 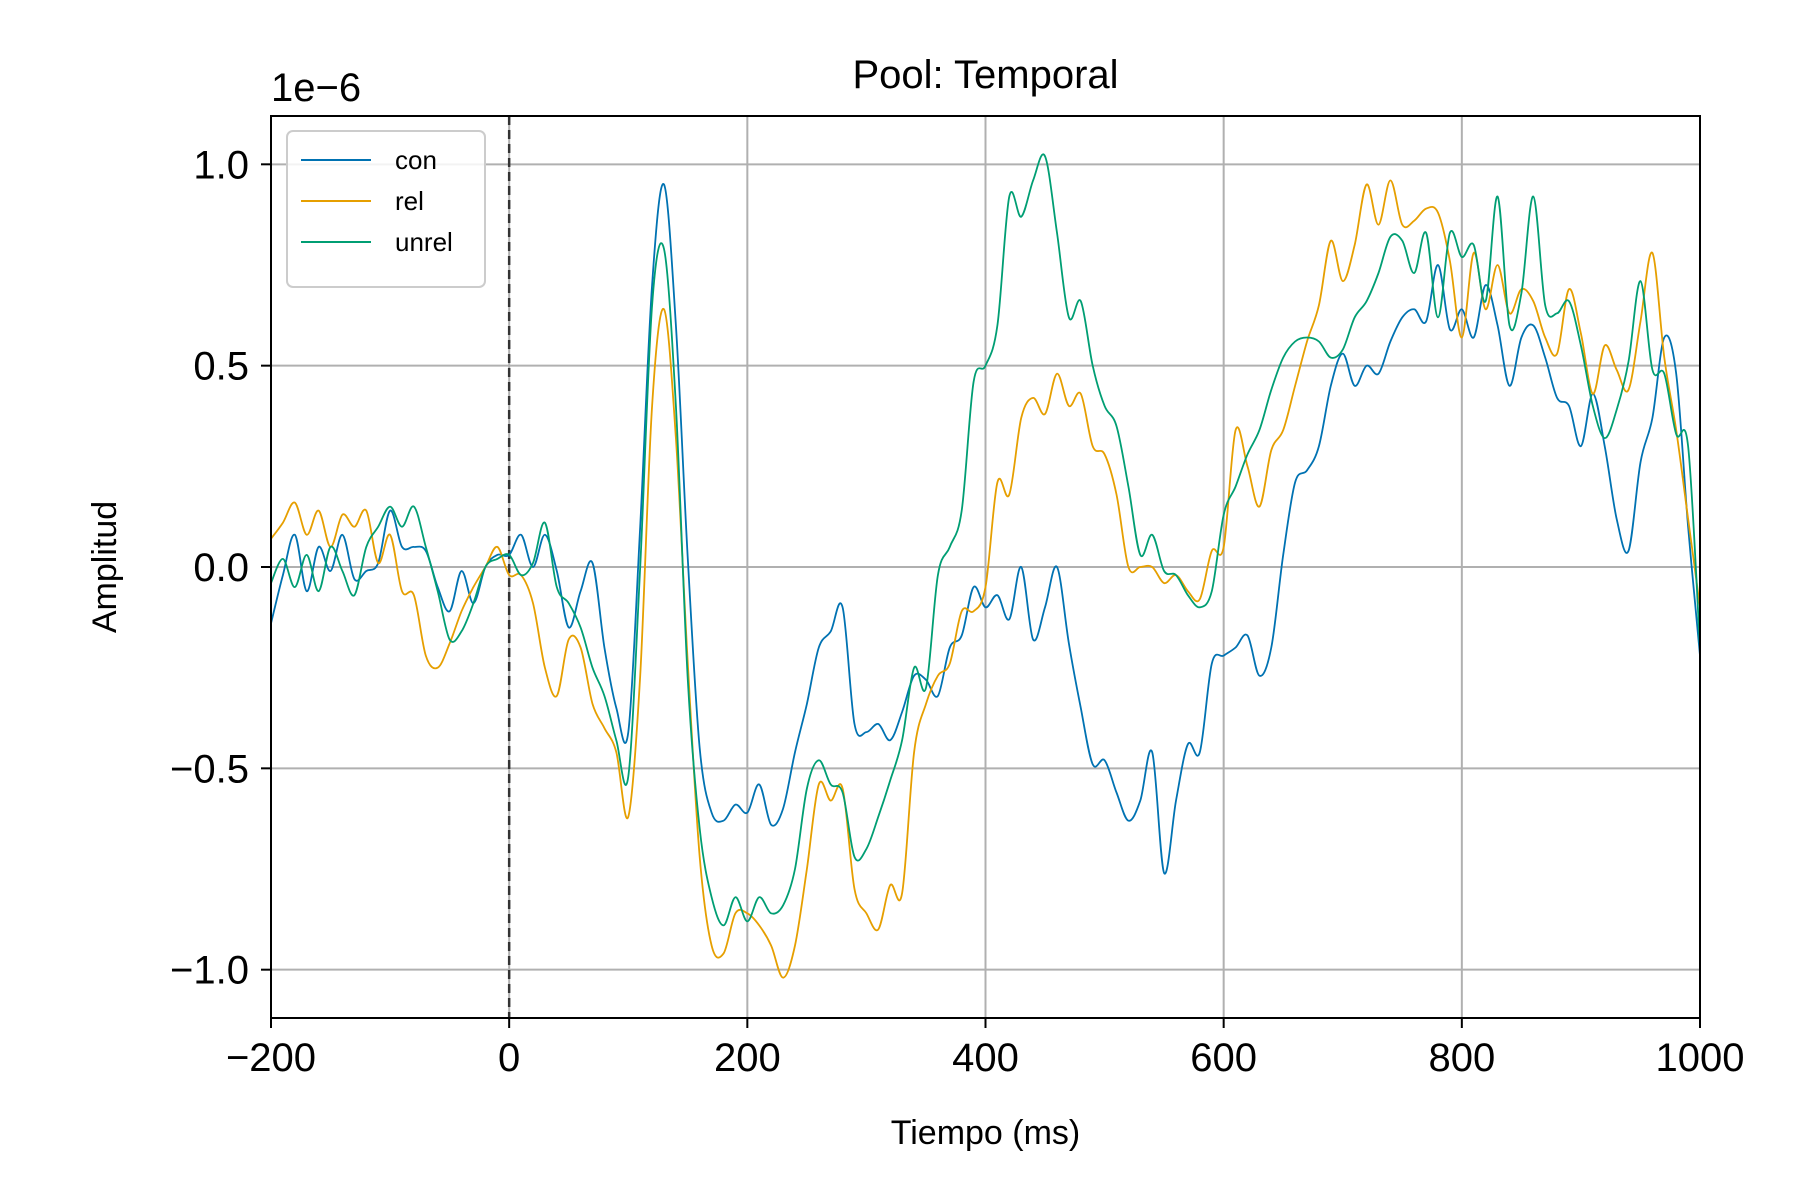 What do you see at coordinates (409, 201) in the screenshot?
I see `legend-label-rel: rel` at bounding box center [409, 201].